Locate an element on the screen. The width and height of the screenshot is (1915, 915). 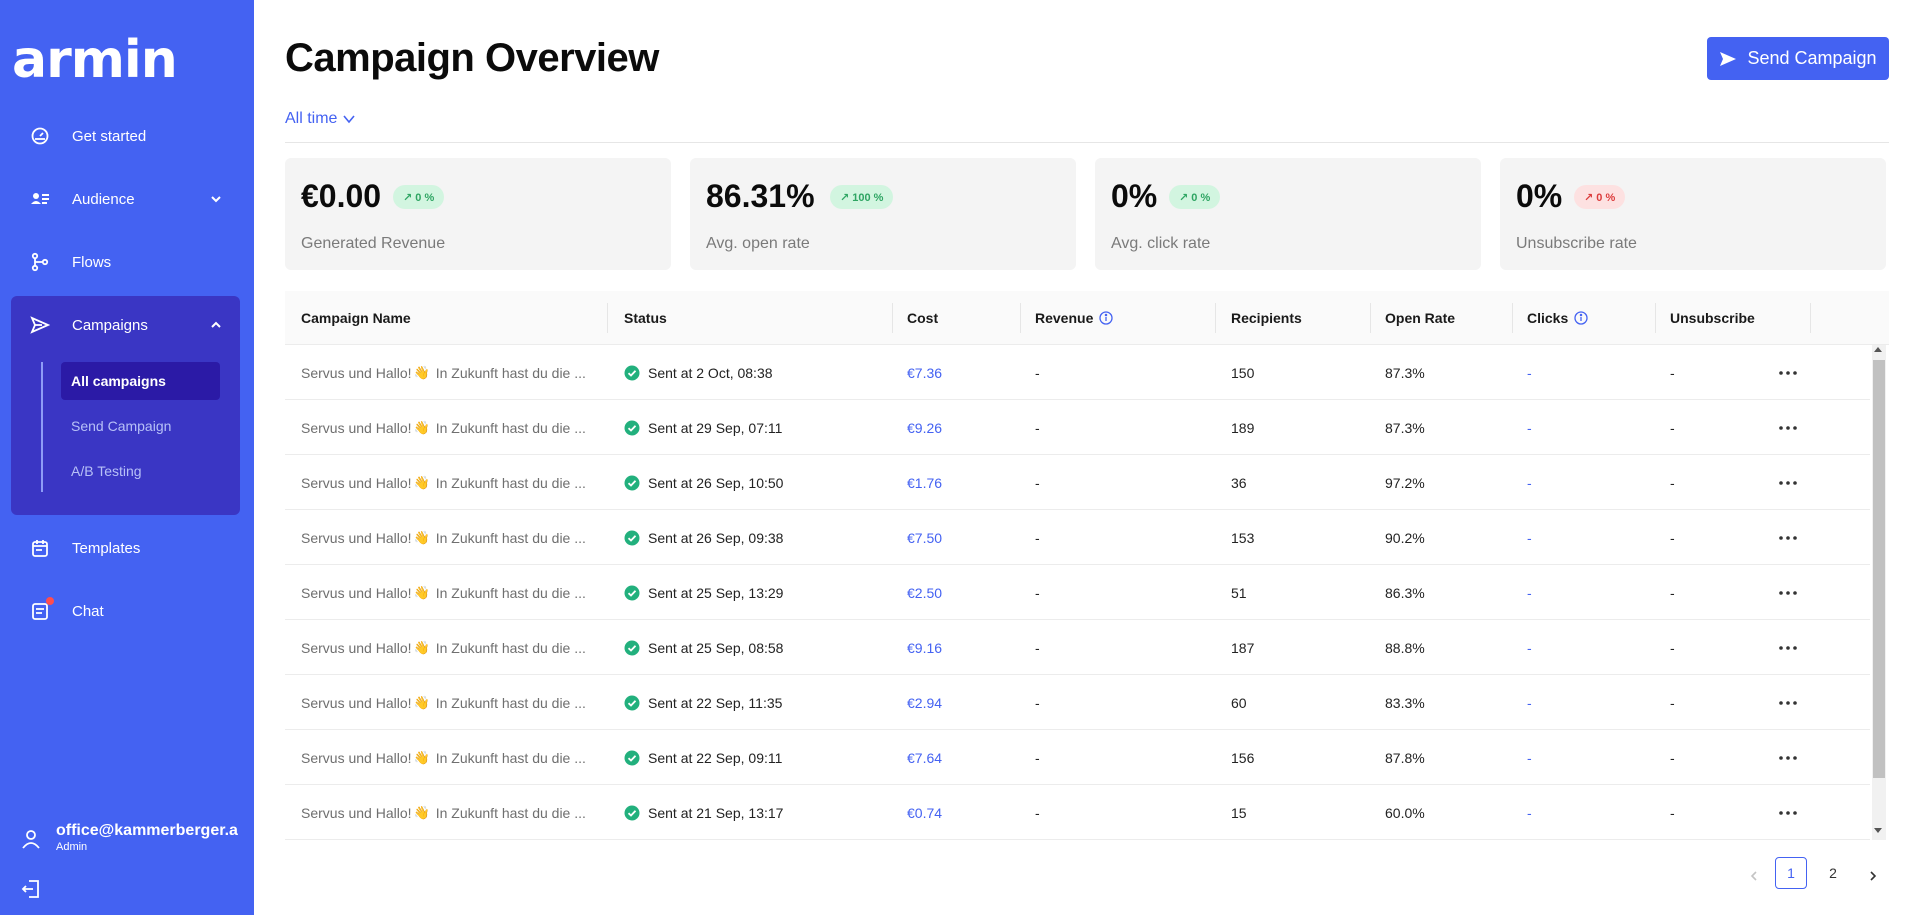
cost-cell: €0.74 is located at coordinates (924, 812).